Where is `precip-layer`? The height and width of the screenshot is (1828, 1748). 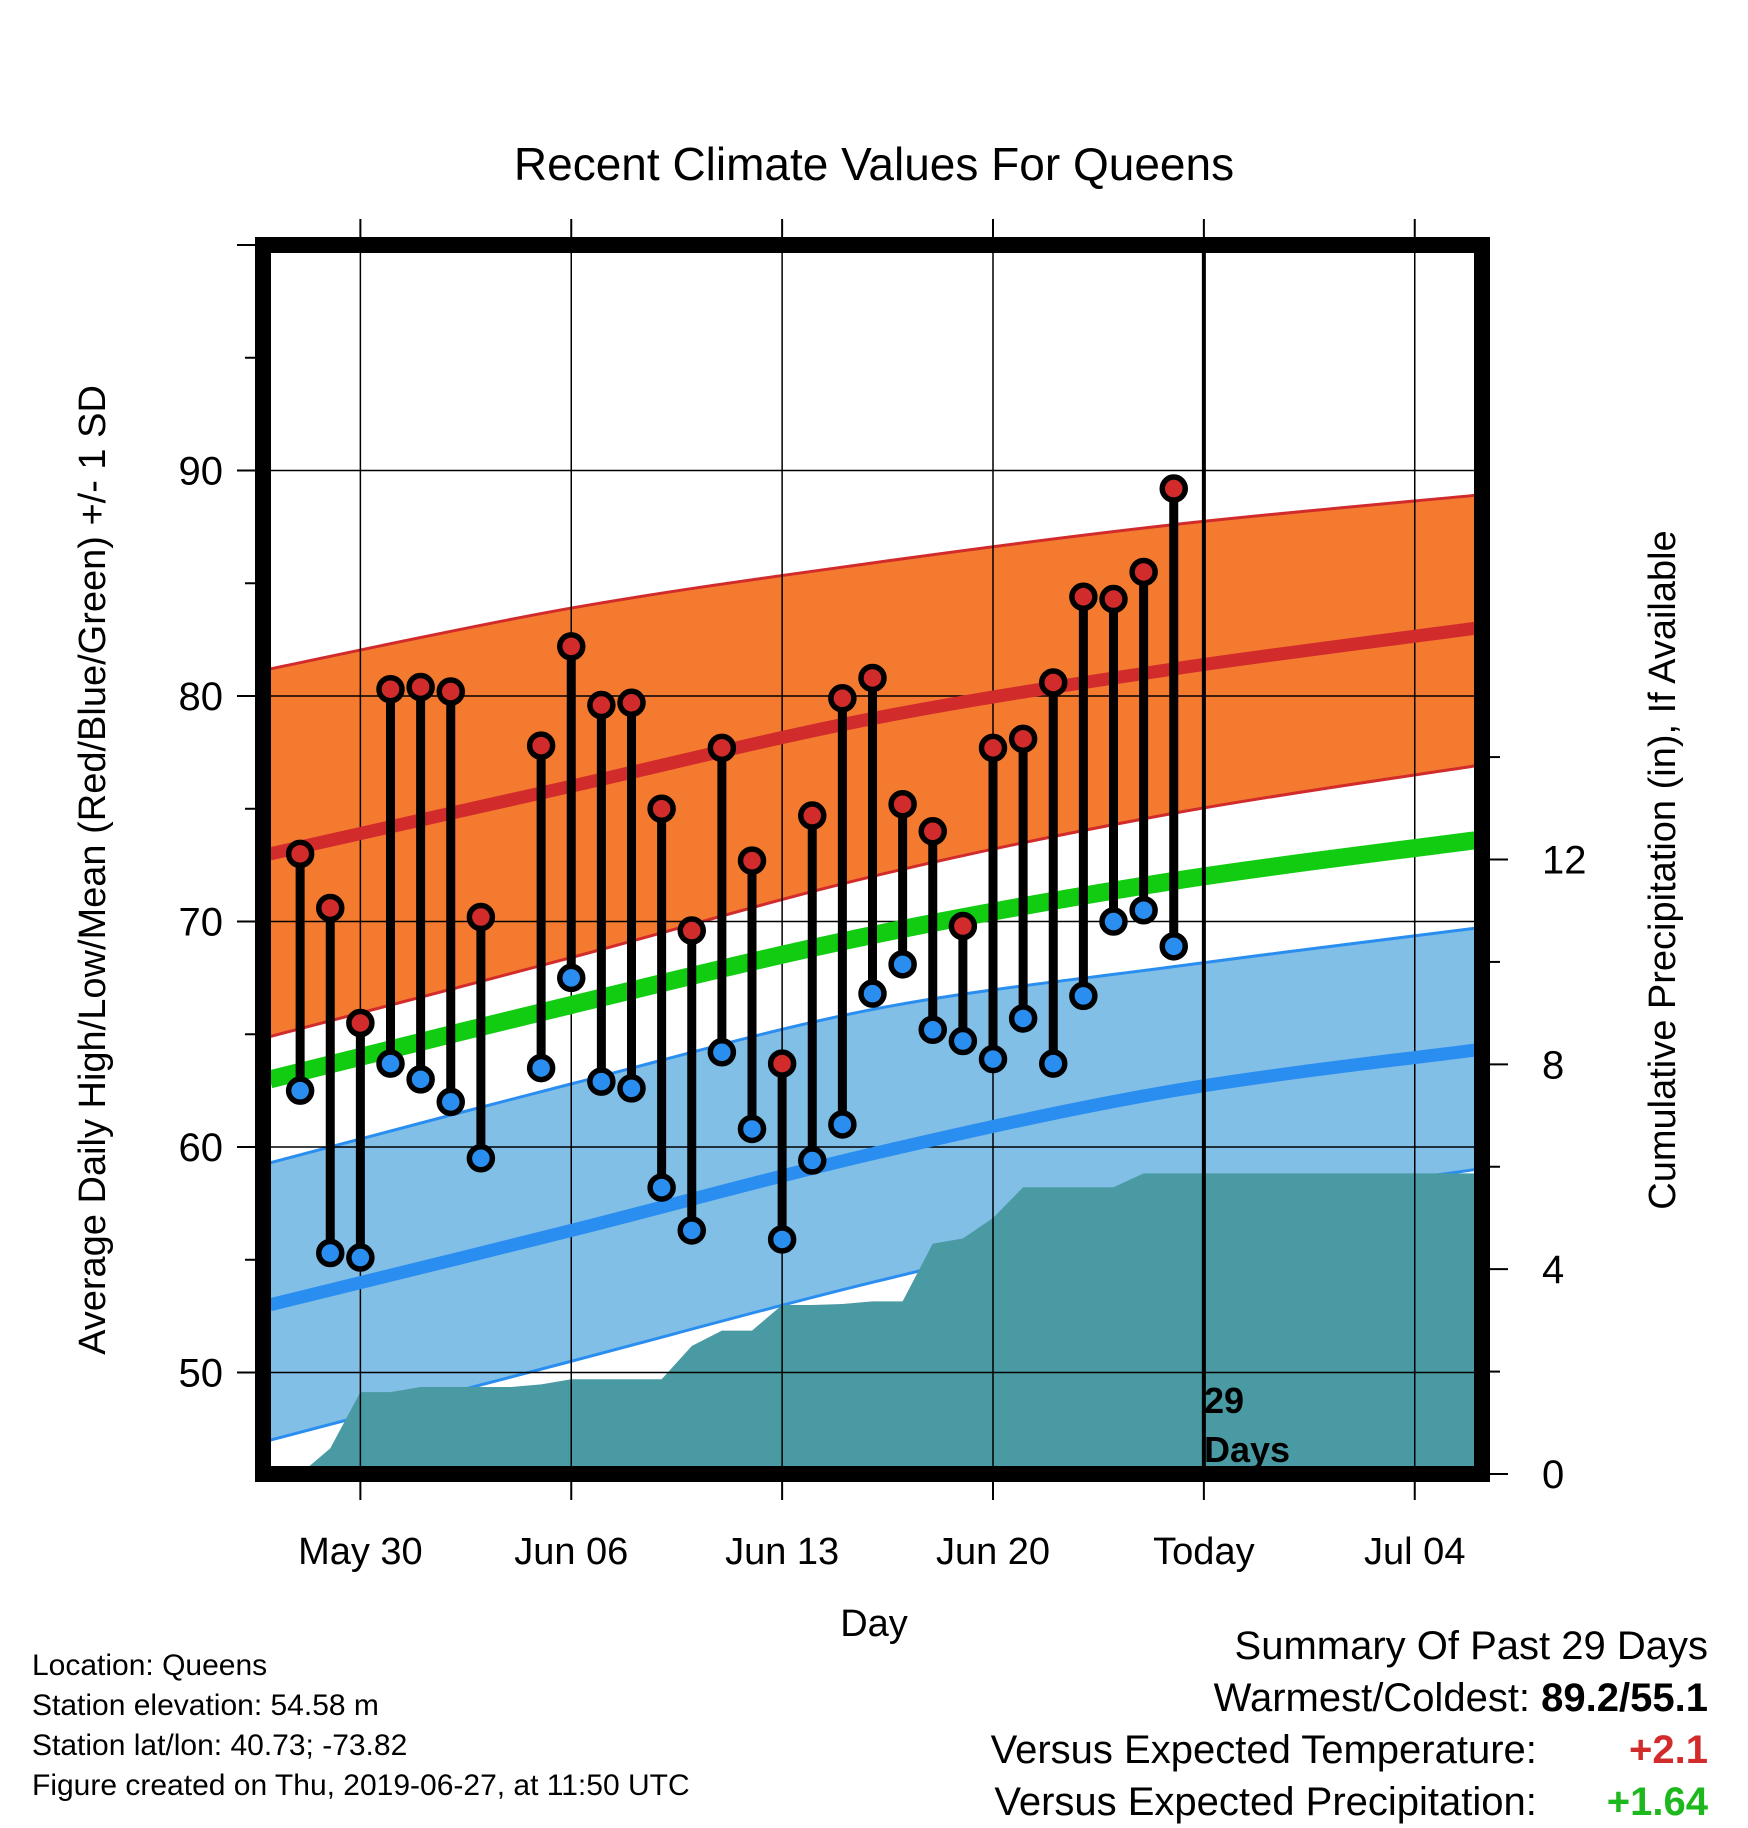
precip-layer is located at coordinates (887, 1323).